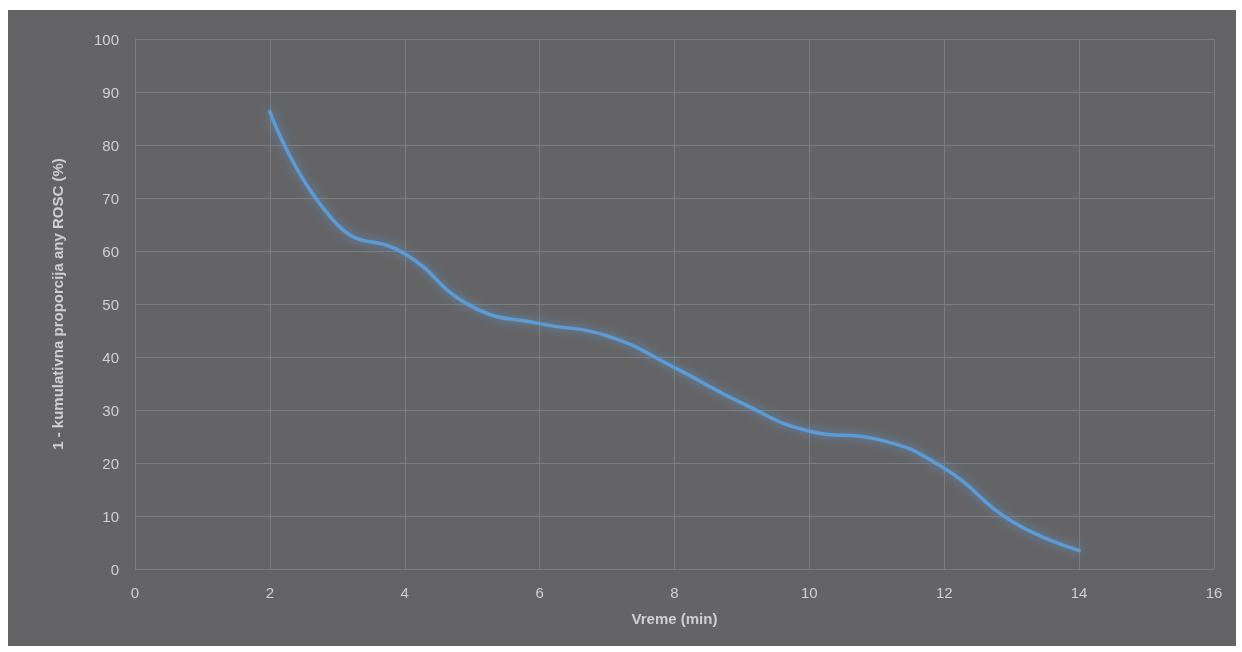 The image size is (1242, 652). Describe the element at coordinates (809, 592) in the screenshot. I see `x-tick-label: 10` at that location.